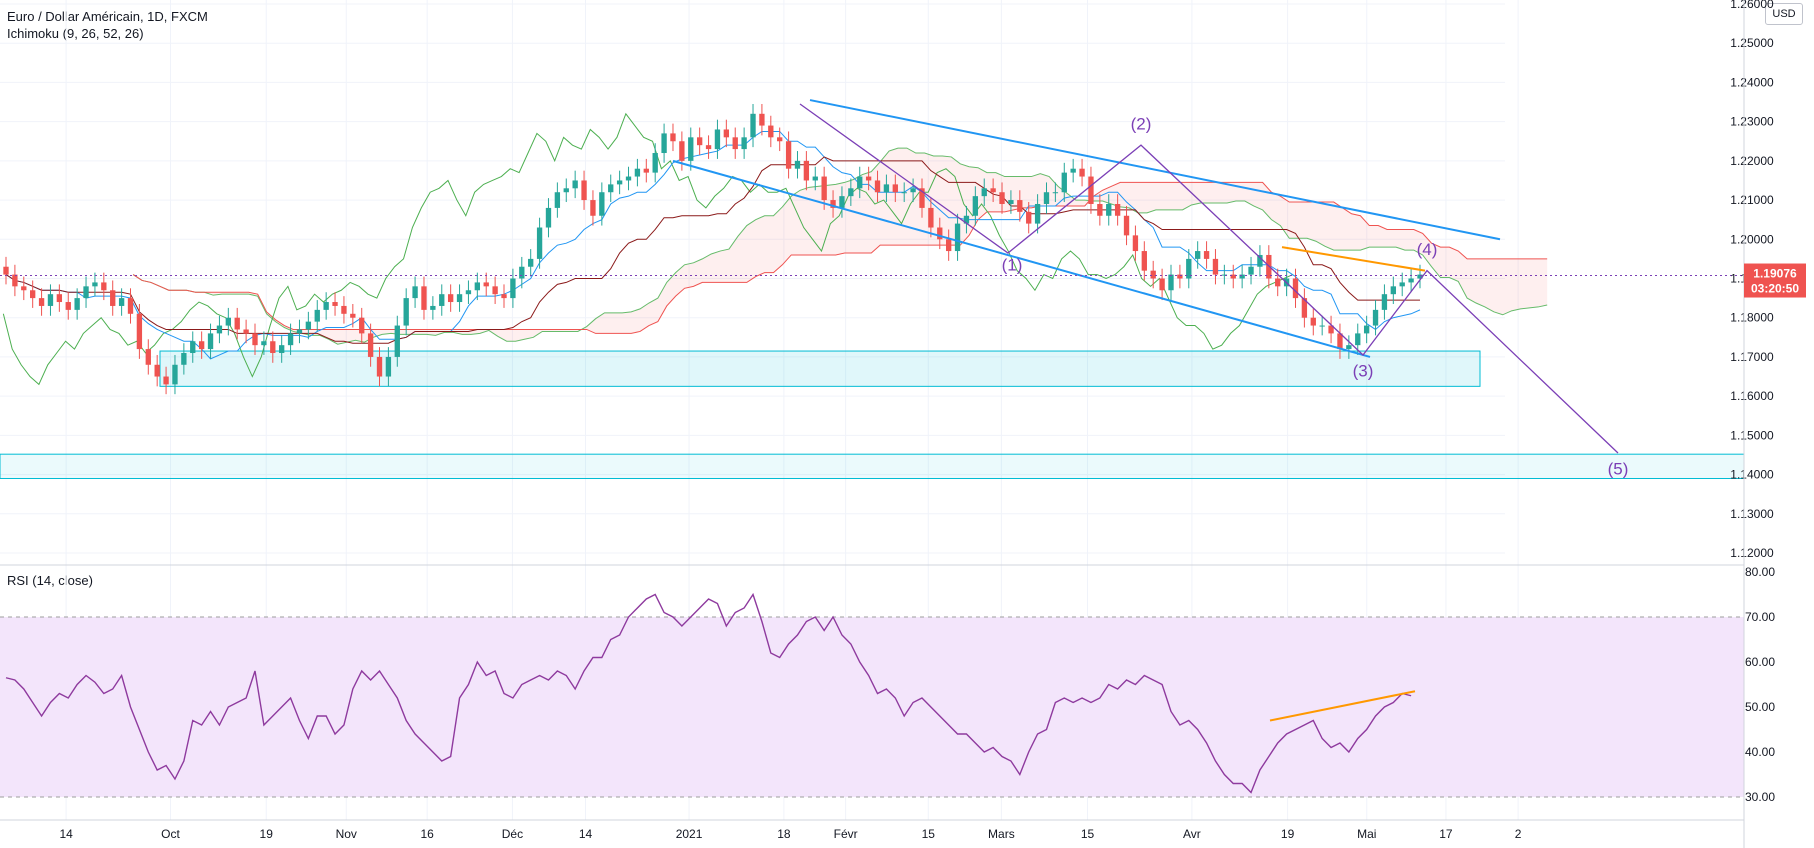 Image resolution: width=1814 pixels, height=848 pixels. Describe the element at coordinates (1353, 259) in the screenshot. I see `resistance-line` at that location.